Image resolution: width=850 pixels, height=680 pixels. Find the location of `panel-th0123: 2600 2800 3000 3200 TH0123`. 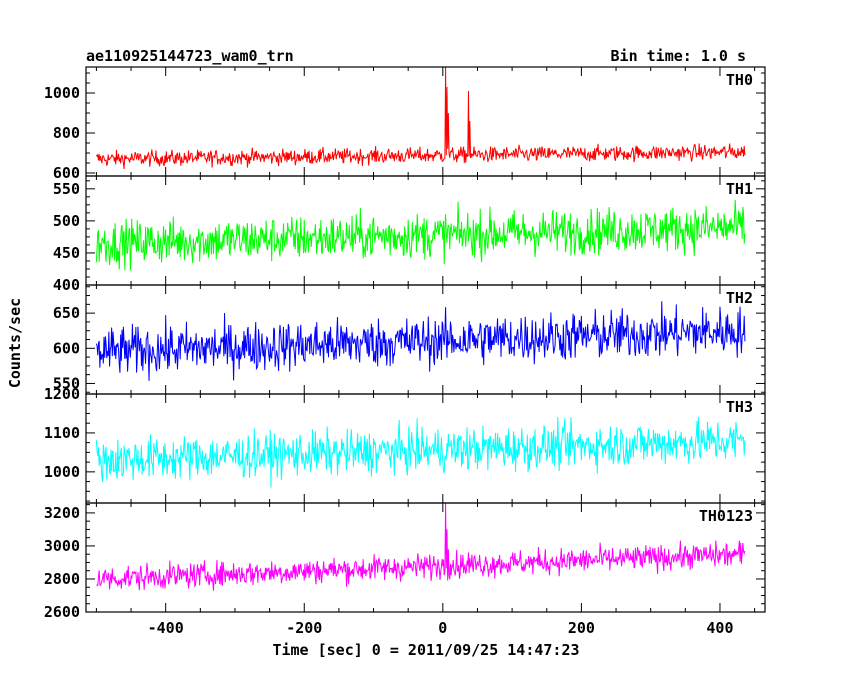

panel-th0123: 2600 2800 3000 3200 TH0123 is located at coordinates (405, 561).